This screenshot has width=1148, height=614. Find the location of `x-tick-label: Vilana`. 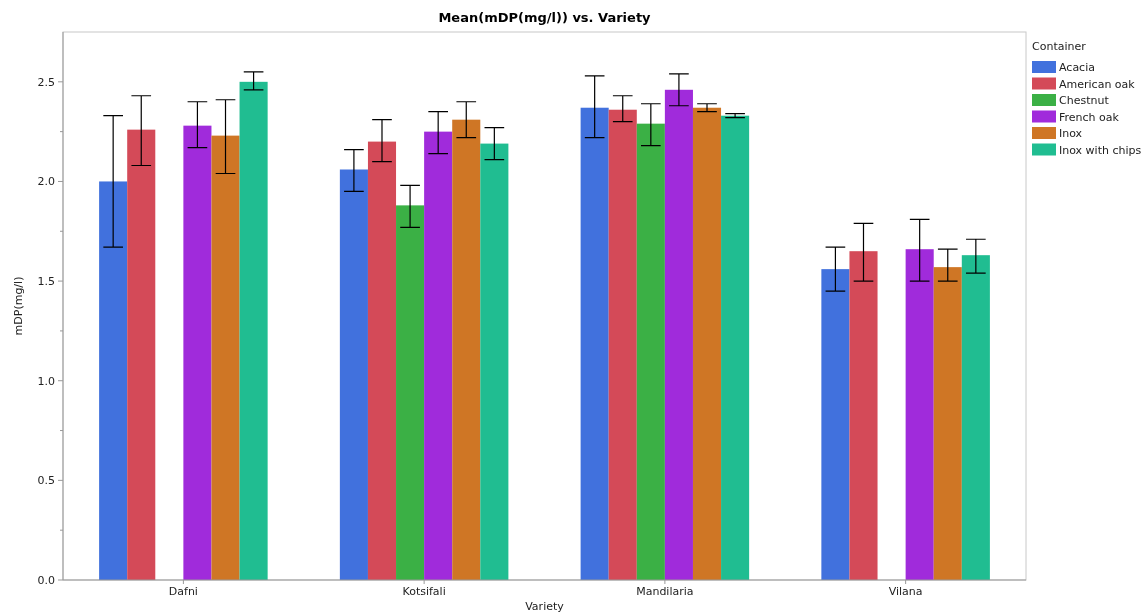

x-tick-label: Vilana is located at coordinates (905, 591).